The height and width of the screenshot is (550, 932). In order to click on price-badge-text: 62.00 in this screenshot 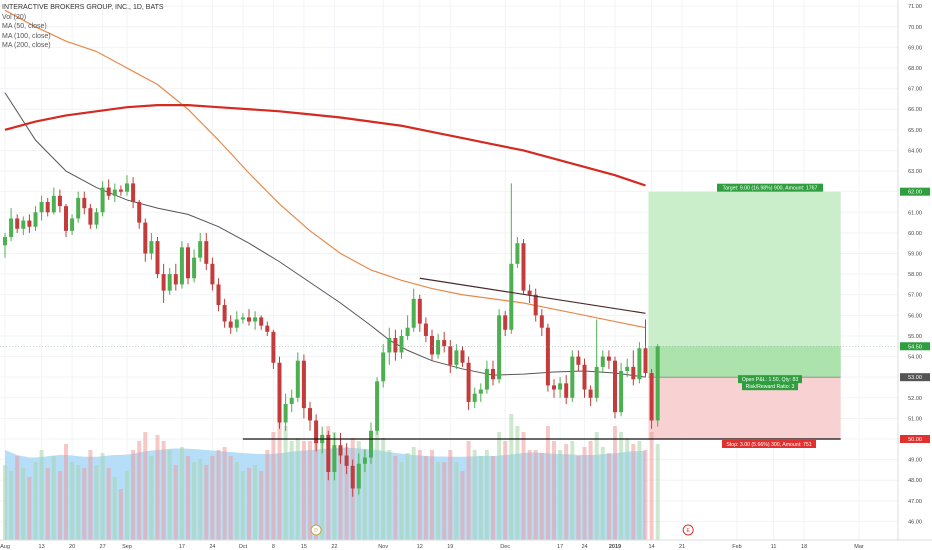, I will do `click(915, 193)`.